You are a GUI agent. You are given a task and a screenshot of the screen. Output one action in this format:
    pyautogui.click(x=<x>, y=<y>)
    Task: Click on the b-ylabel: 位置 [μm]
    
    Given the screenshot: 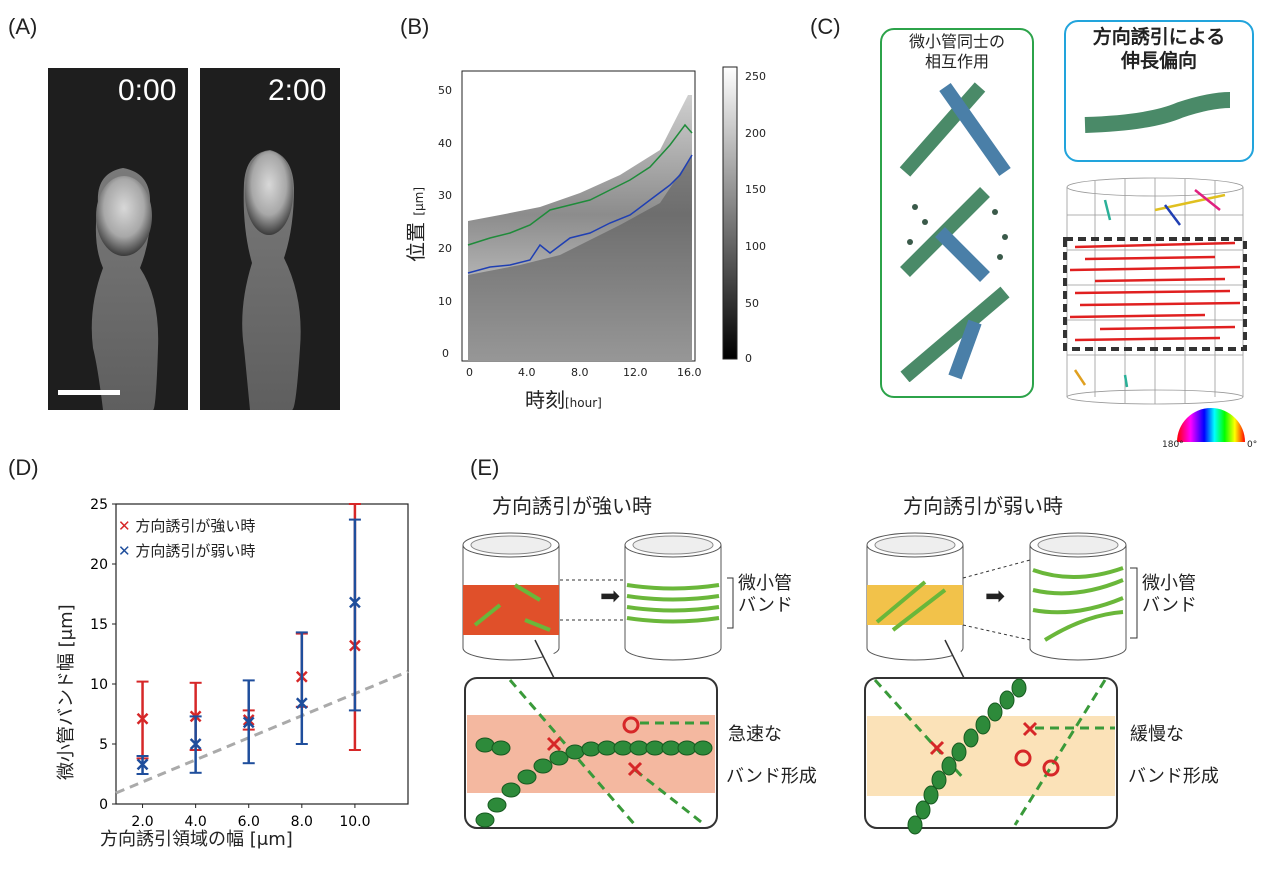 What is the action you would take?
    pyautogui.click(x=416, y=224)
    